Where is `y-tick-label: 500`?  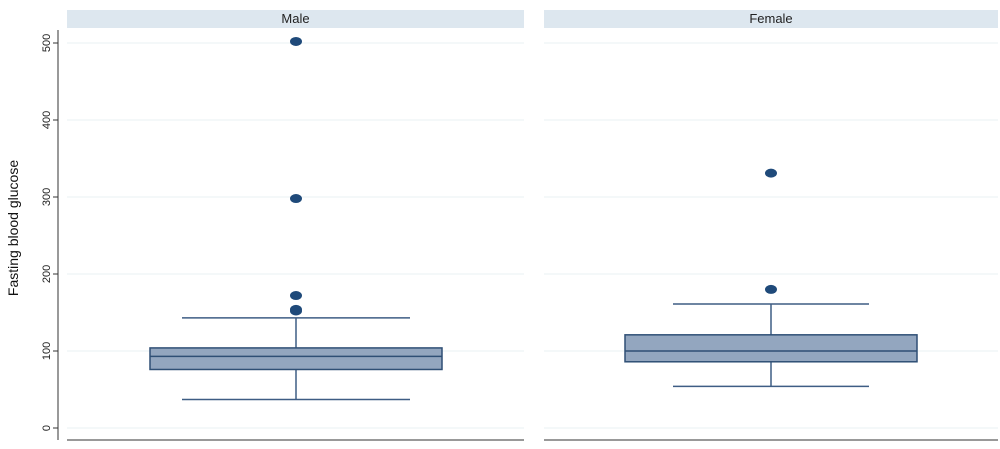 y-tick-label: 500 is located at coordinates (47, 43).